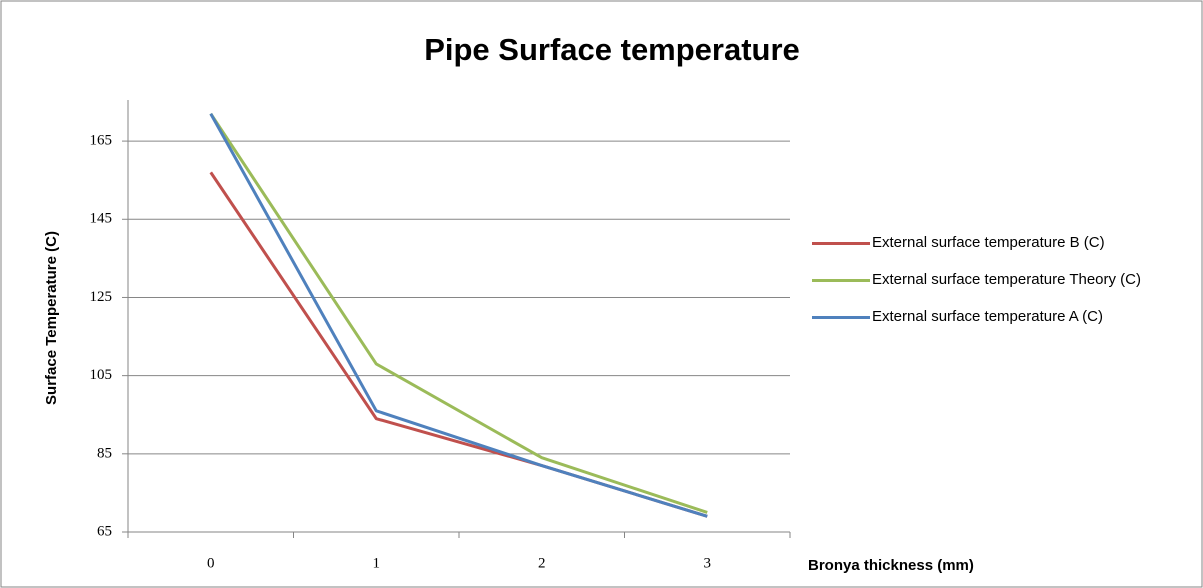 The height and width of the screenshot is (588, 1203). What do you see at coordinates (377, 563) in the screenshot?
I see `x-tick-label: 1` at bounding box center [377, 563].